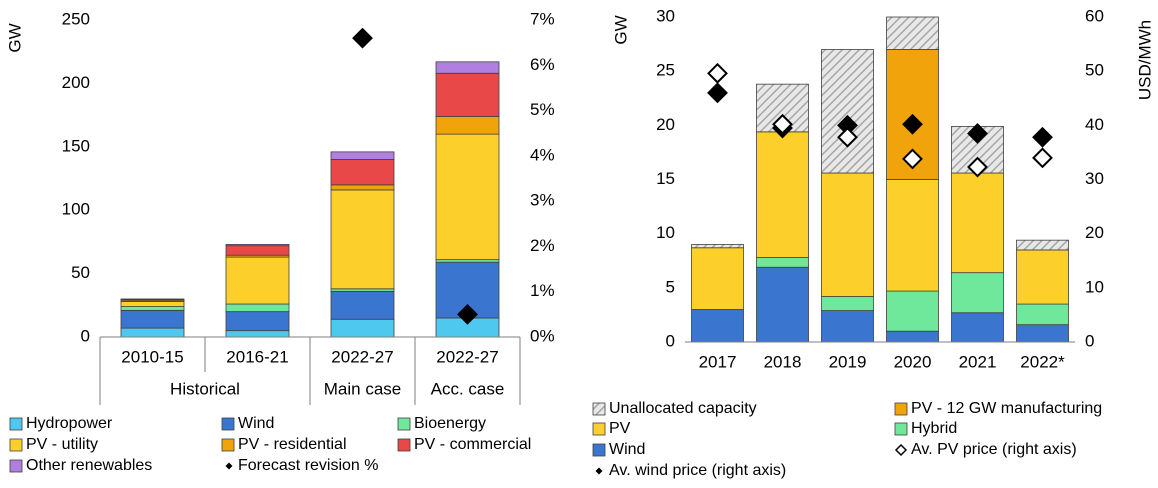  Describe the element at coordinates (670, 286) in the screenshot. I see `y-tick-label: 5` at that location.